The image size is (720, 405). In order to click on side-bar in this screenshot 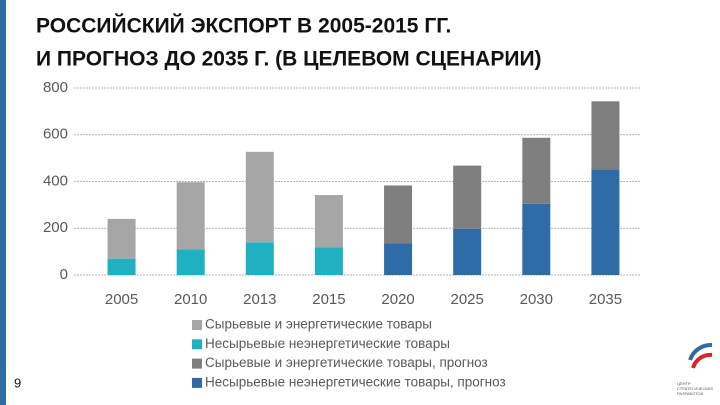, I will do `click(3, 202)`.